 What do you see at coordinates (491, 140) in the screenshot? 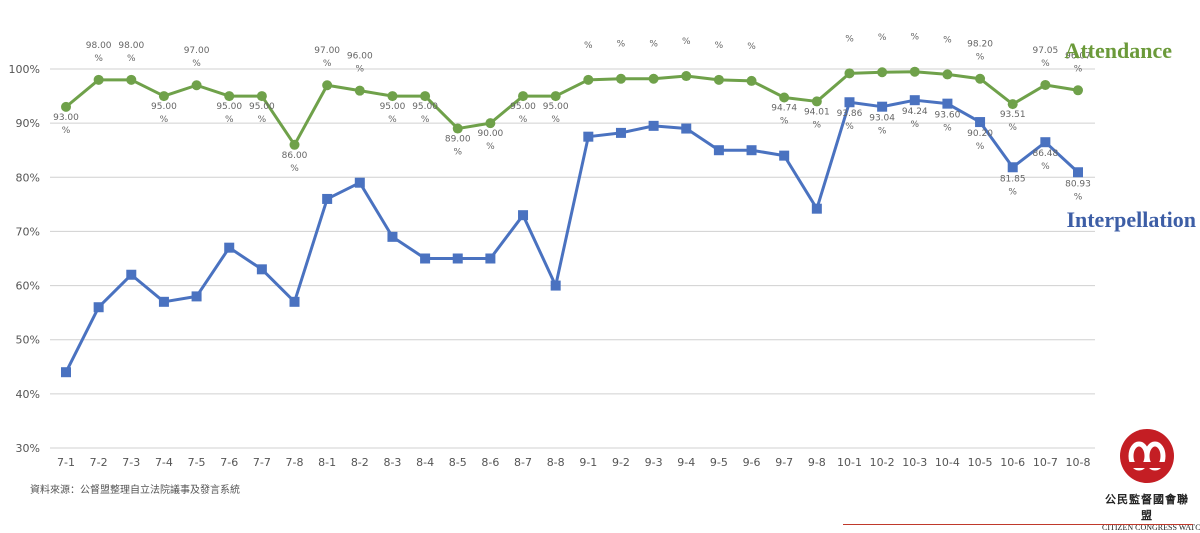
I see `data-label: 90.00%` at bounding box center [491, 140].